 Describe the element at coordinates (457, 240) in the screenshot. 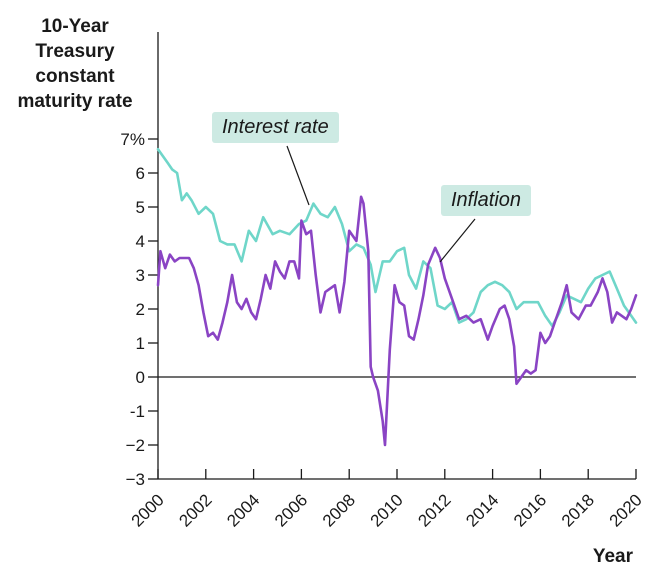

I see `inflation-leader-line` at that location.